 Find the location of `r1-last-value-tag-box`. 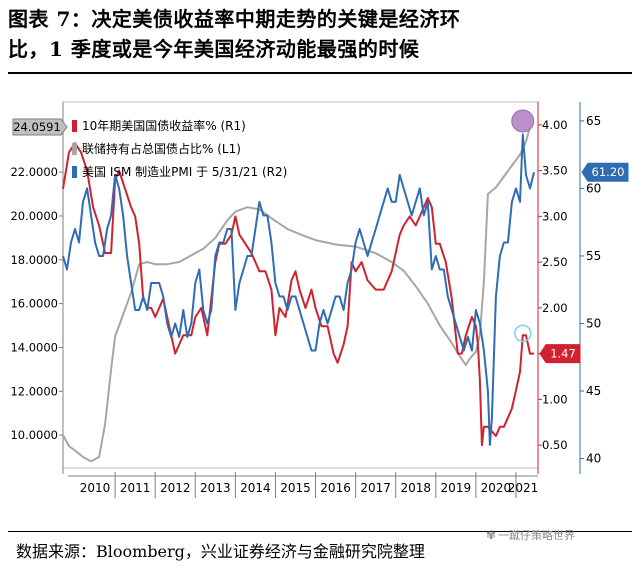

r1-last-value-tag-box is located at coordinates (560, 354).